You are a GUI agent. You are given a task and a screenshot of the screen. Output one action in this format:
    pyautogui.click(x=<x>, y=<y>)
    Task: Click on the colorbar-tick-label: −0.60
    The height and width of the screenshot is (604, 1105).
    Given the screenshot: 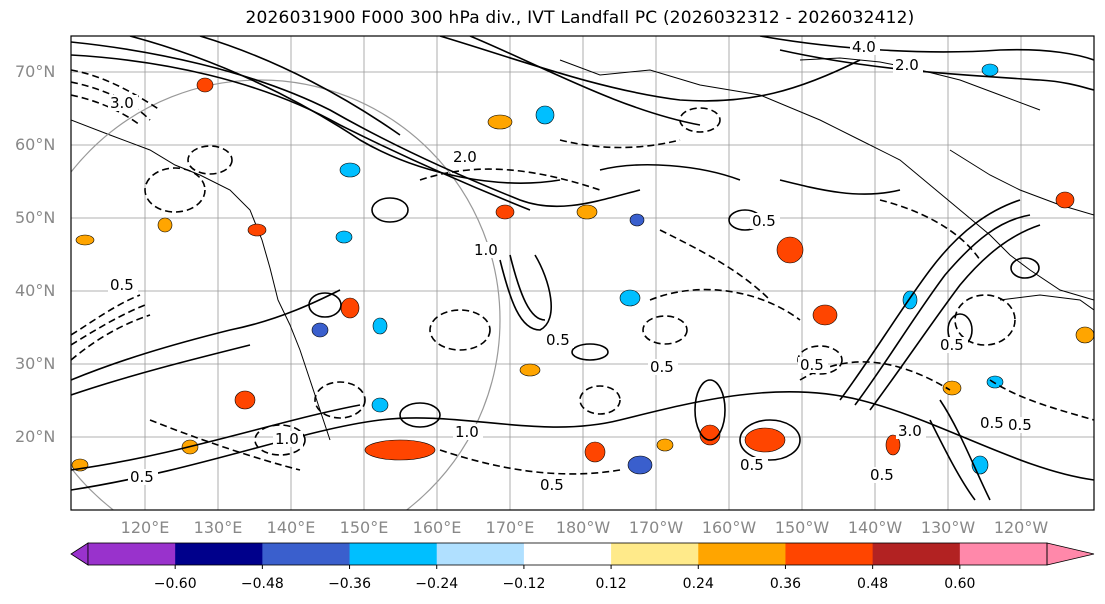 What is the action you would take?
    pyautogui.click(x=175, y=584)
    